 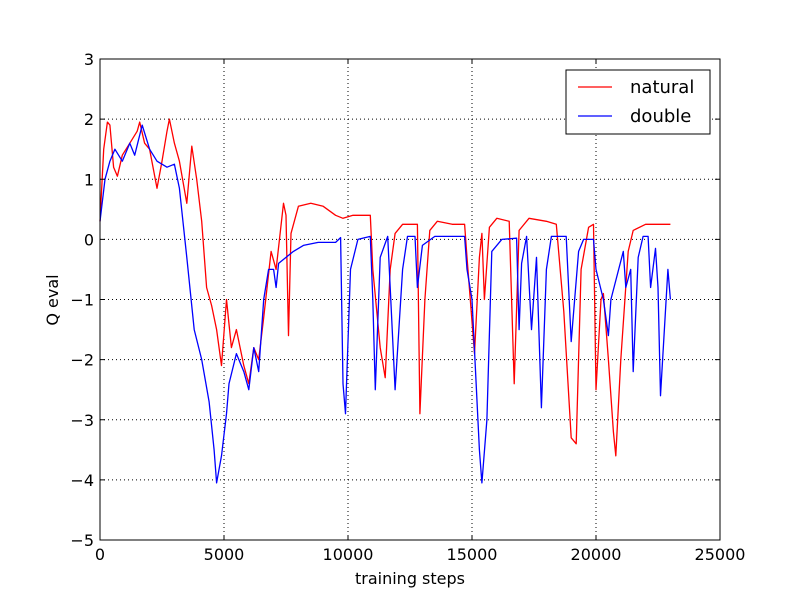 I want to click on legend-label-natural: natural, so click(x=662, y=87).